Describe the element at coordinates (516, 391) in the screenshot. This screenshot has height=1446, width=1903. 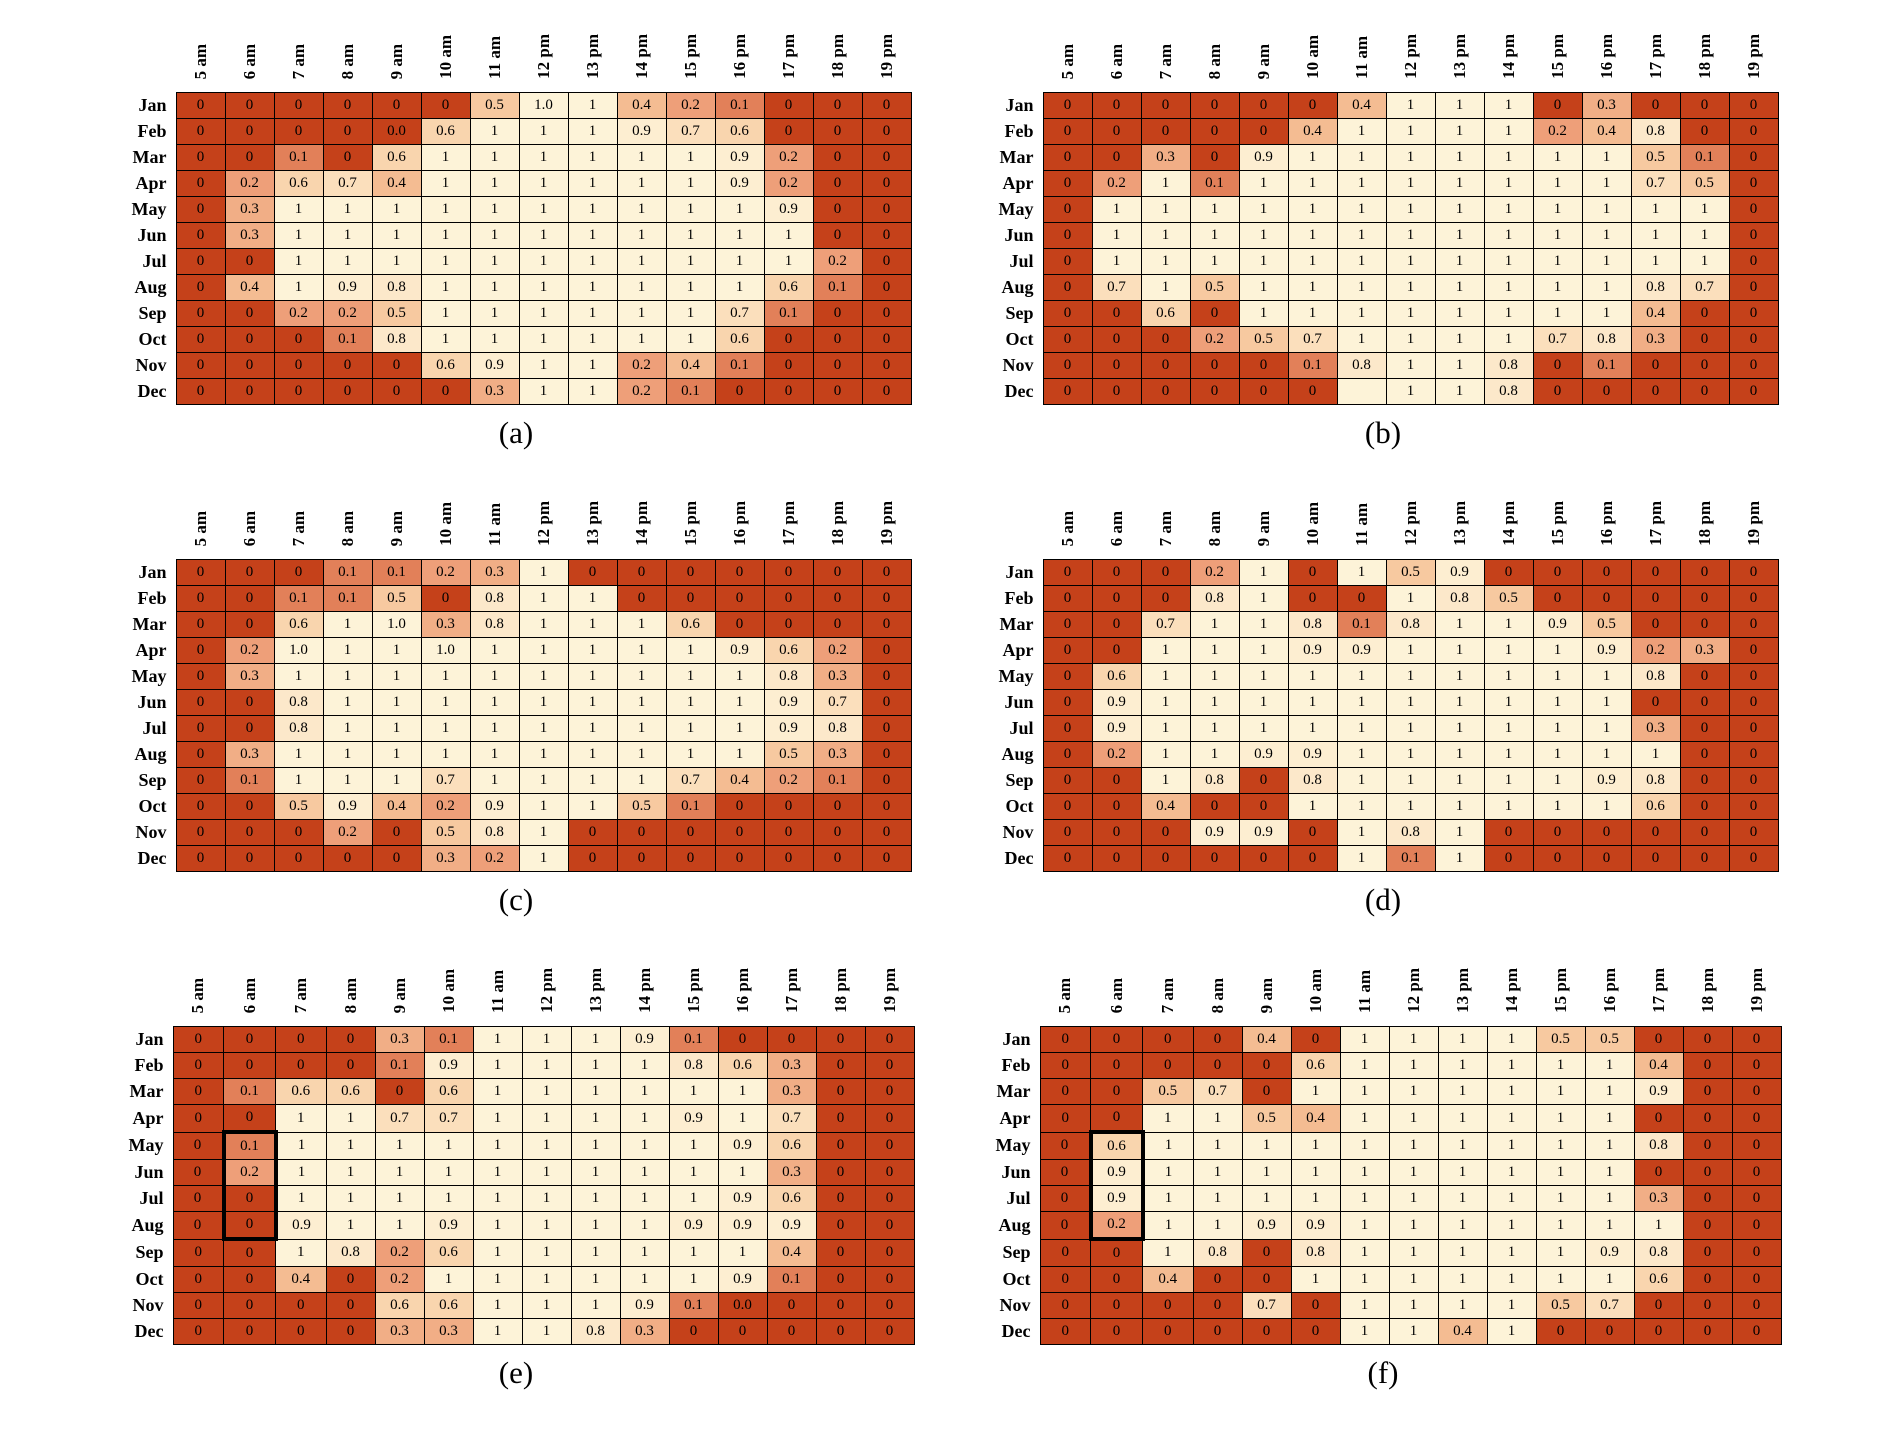
I see `heatmap-row: Dec 0 0 0 0 0 0 0.3 1 1 0.2 0.1 0 0 0 0` at that location.